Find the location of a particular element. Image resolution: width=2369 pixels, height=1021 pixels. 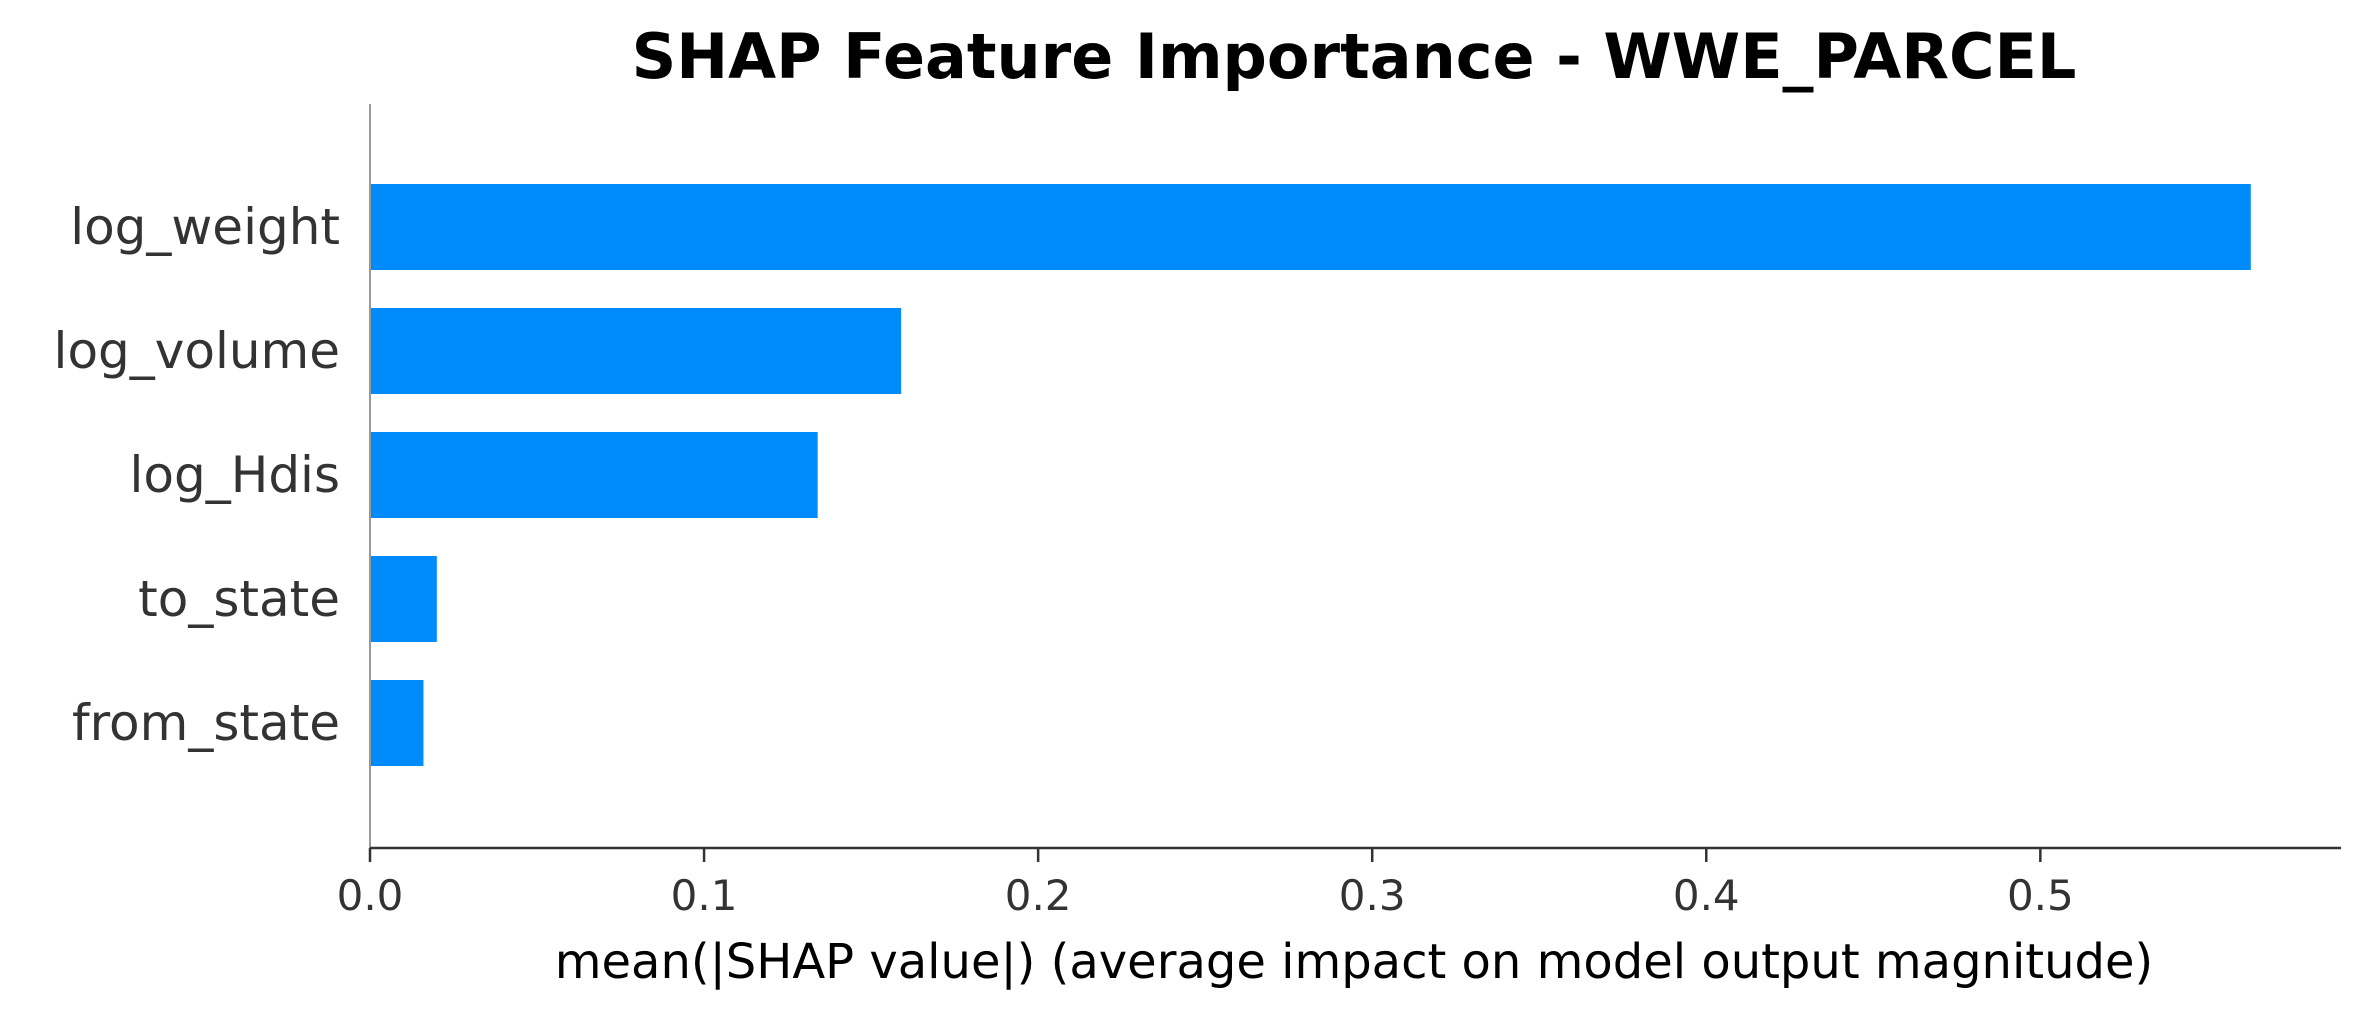

x-tick-label: 0.3 is located at coordinates (1372, 895).